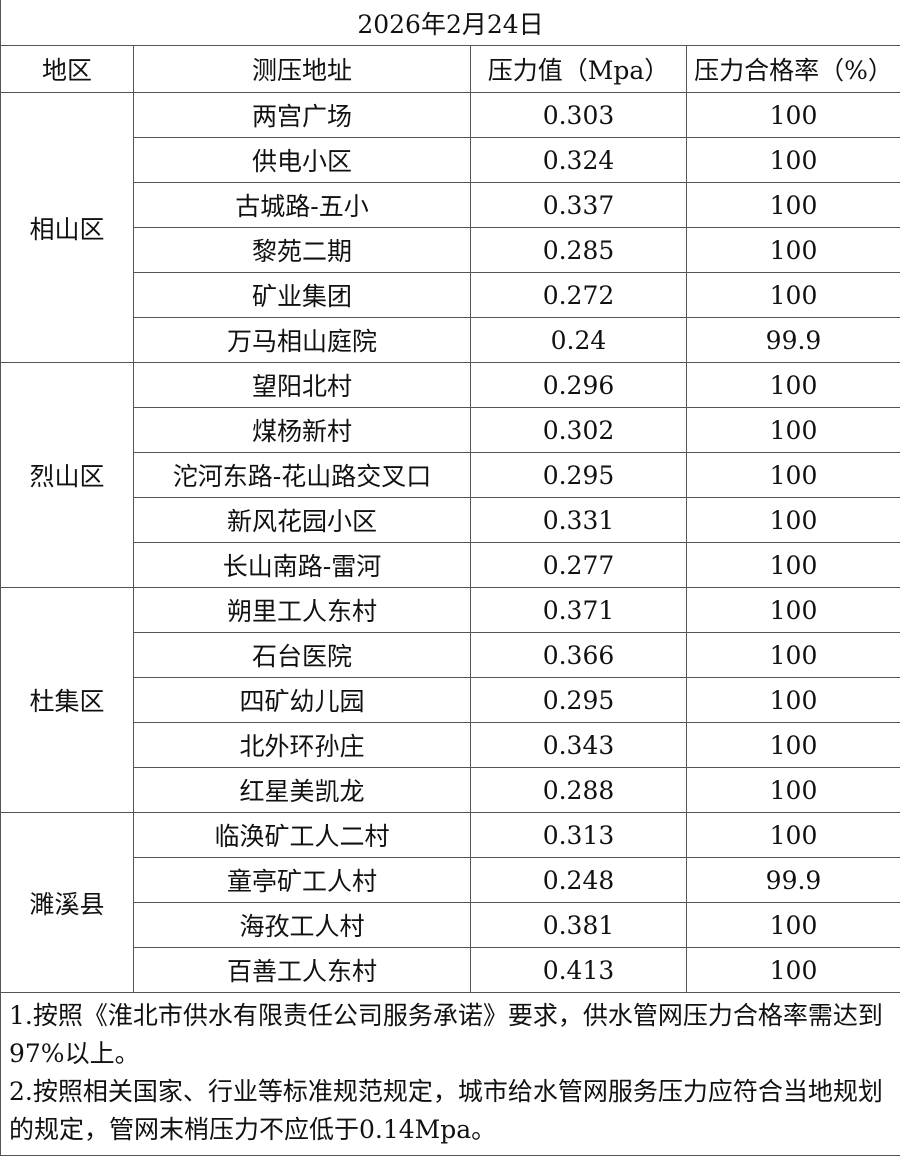  Describe the element at coordinates (579, 835) in the screenshot. I see `pressure-cell: 0.313` at that location.